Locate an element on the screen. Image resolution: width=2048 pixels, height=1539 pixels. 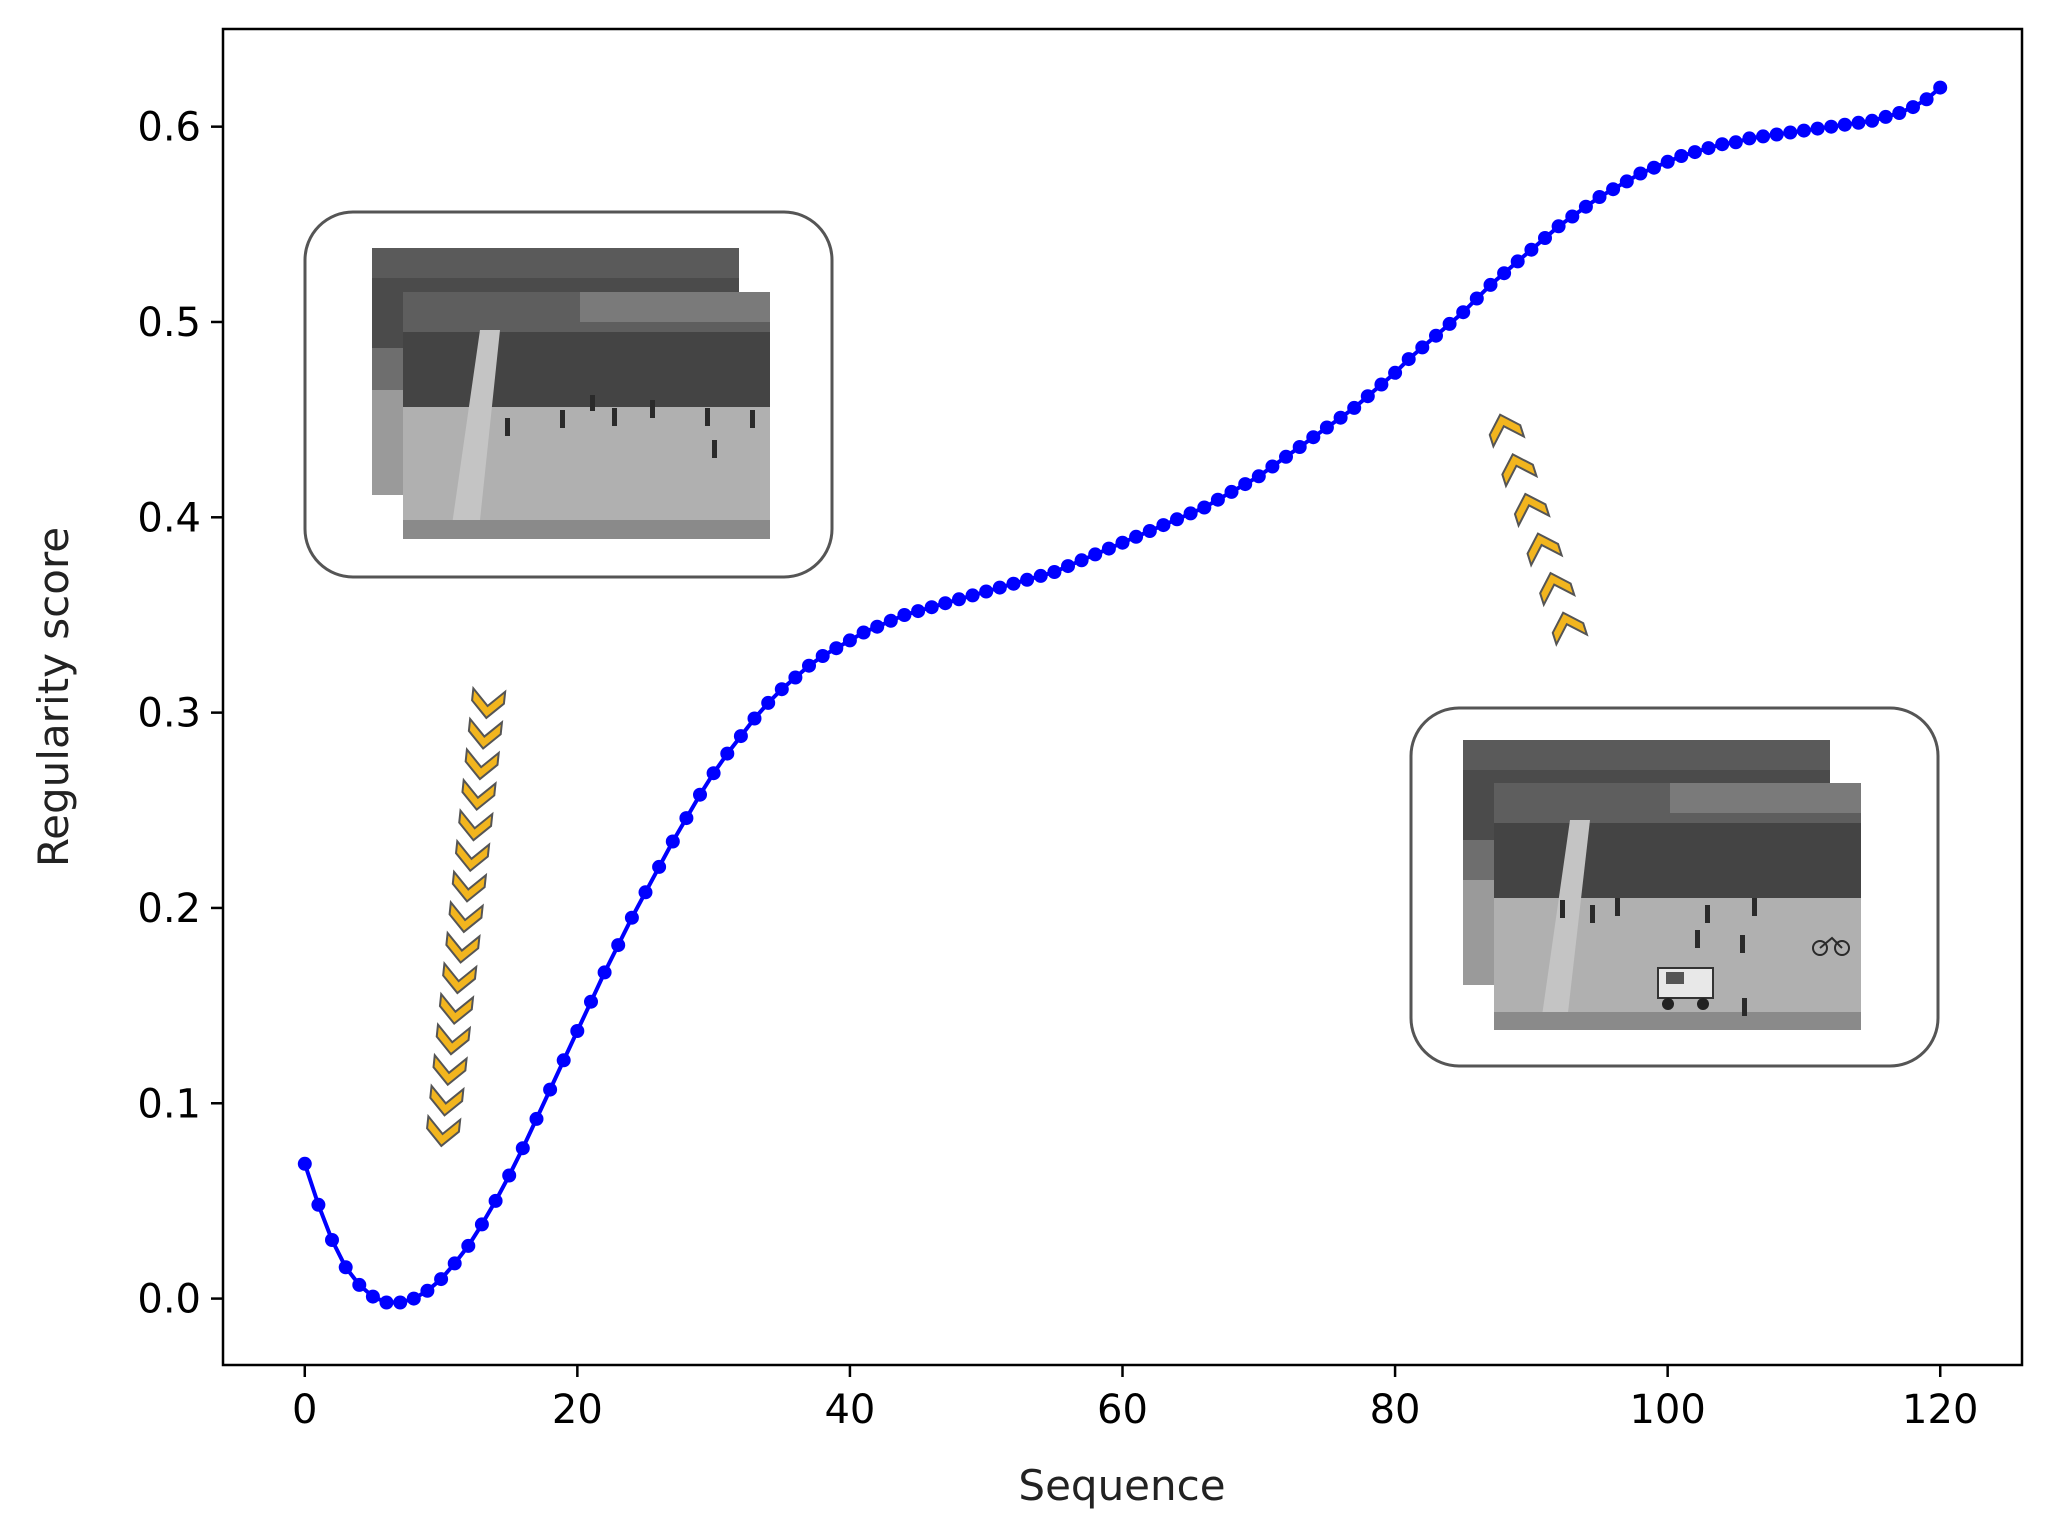
y-axis-ticks: 0.0 0.1 0.2 0.3 0.4 0.5 0.6 is located at coordinates (180, 714).